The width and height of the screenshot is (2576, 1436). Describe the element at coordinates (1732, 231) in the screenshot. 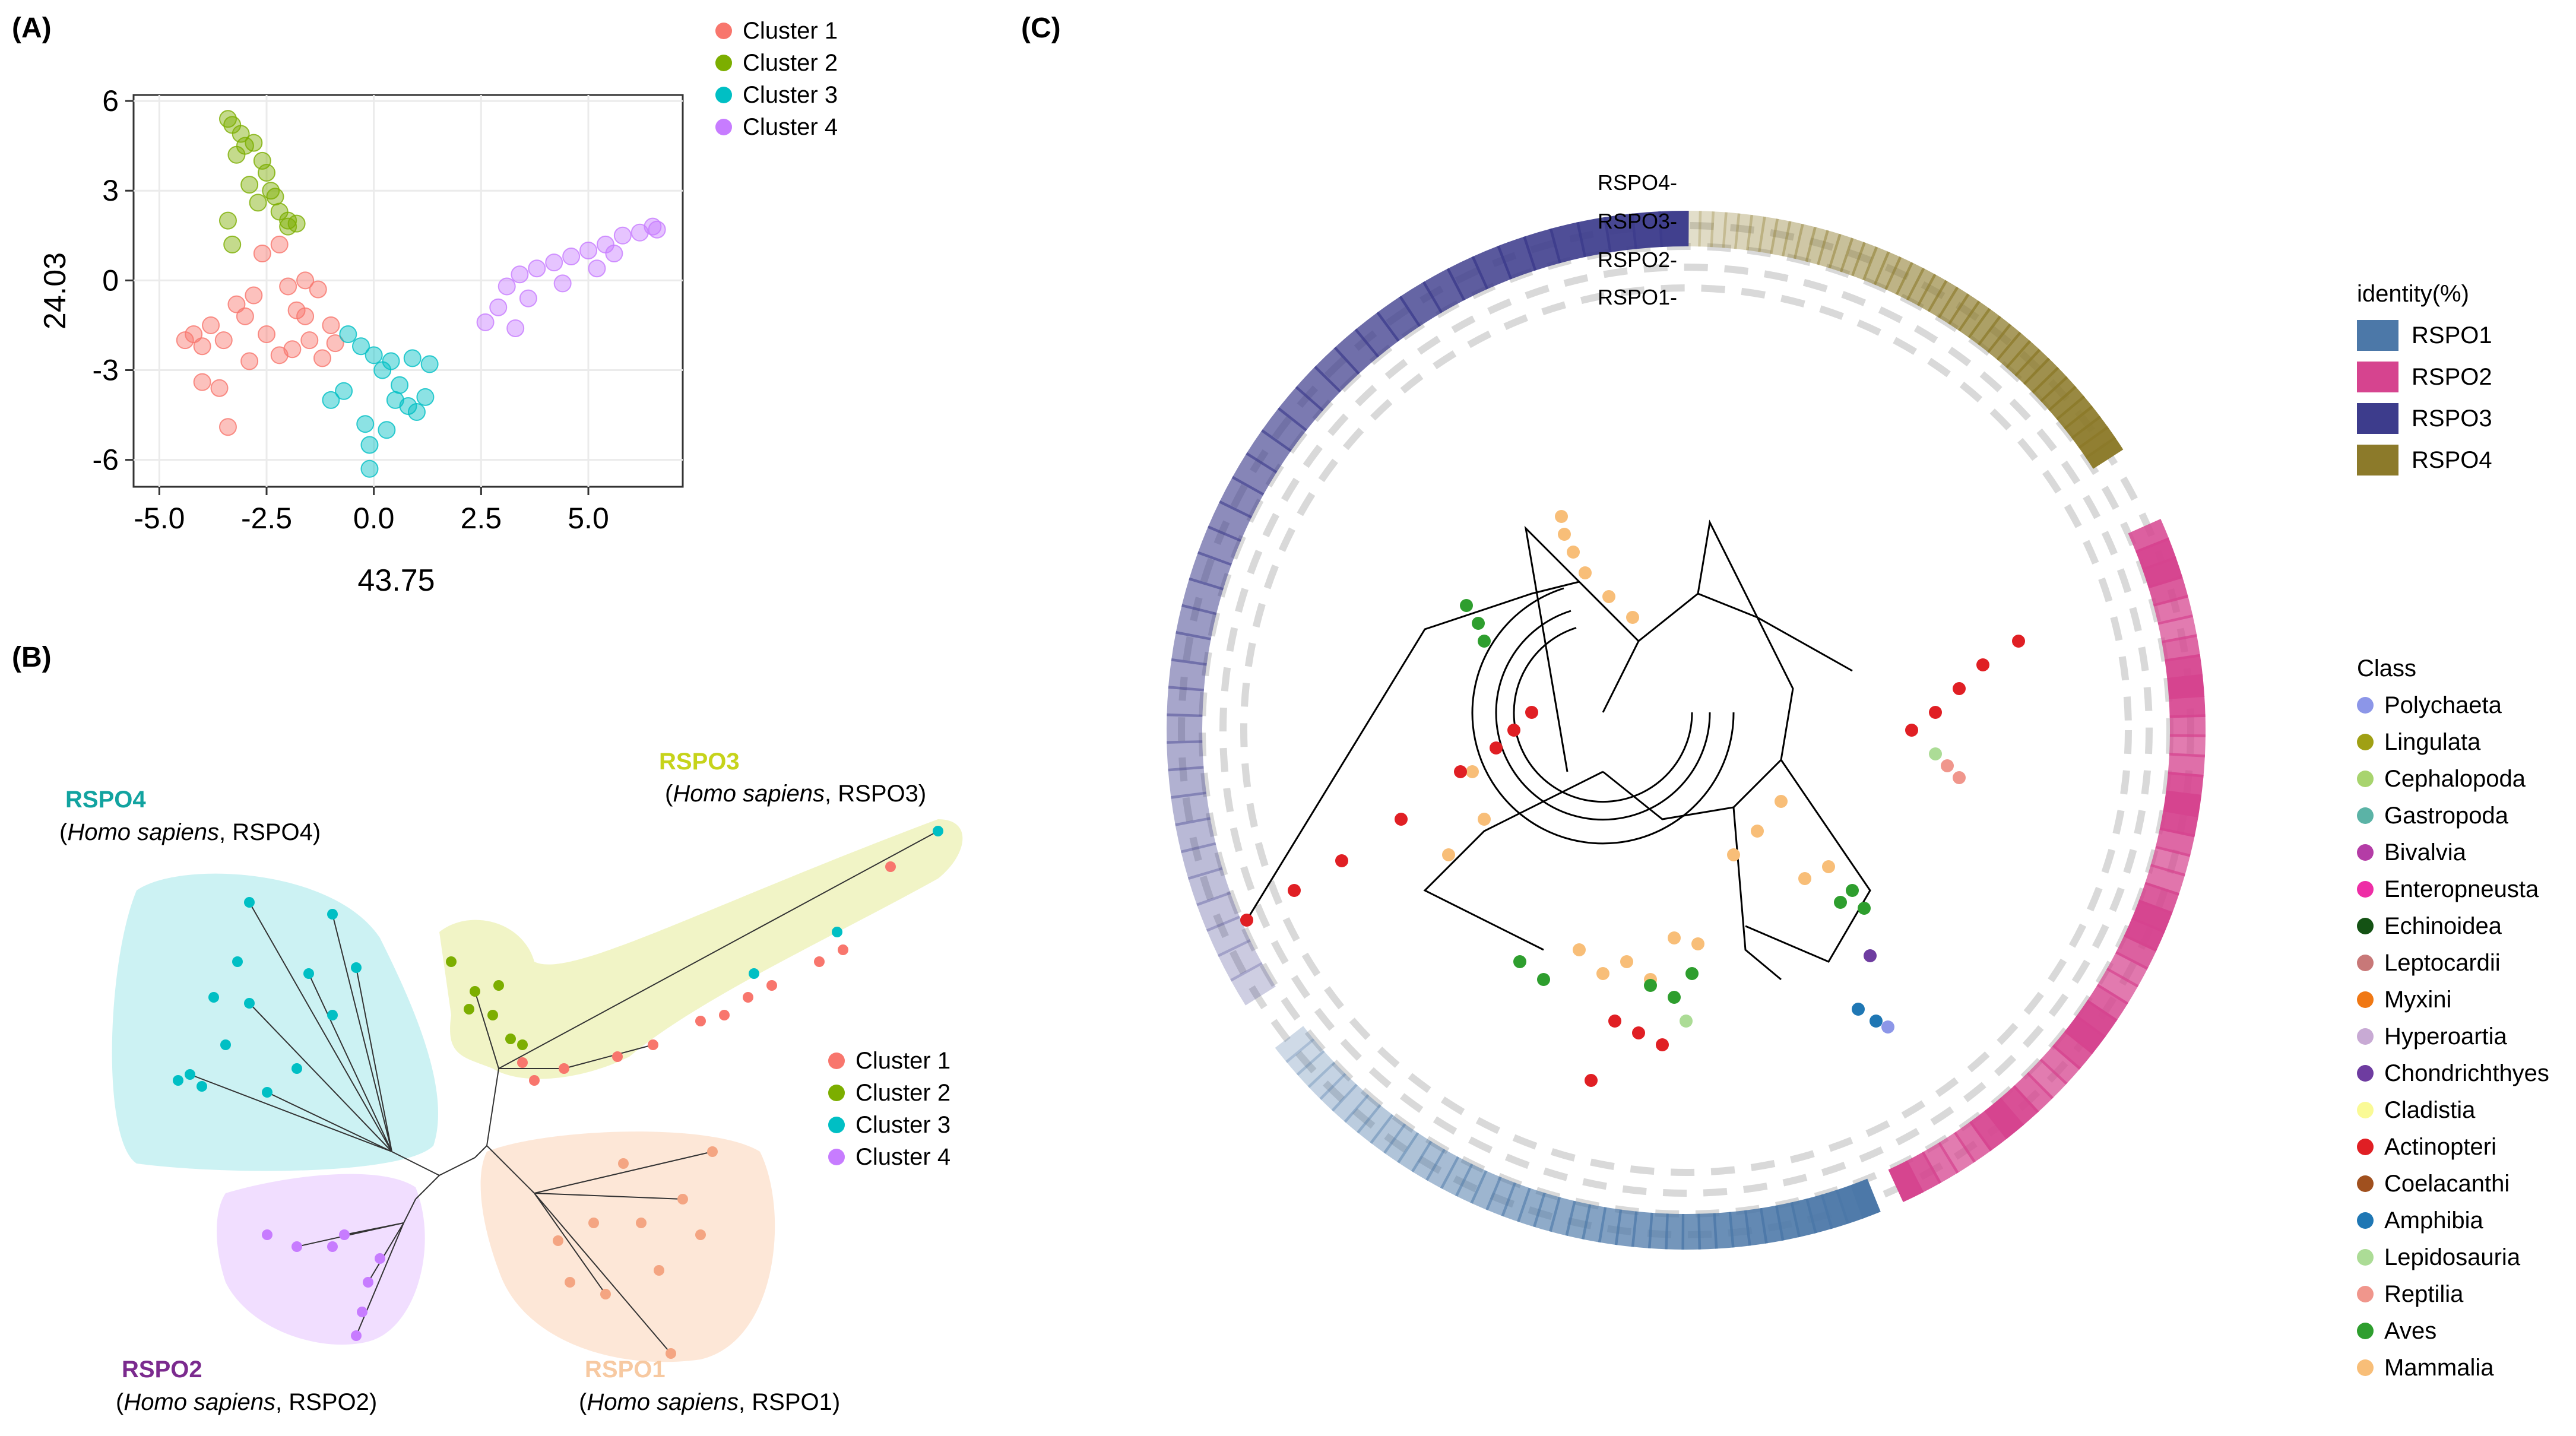

I see `rspo4-ring-segment` at that location.